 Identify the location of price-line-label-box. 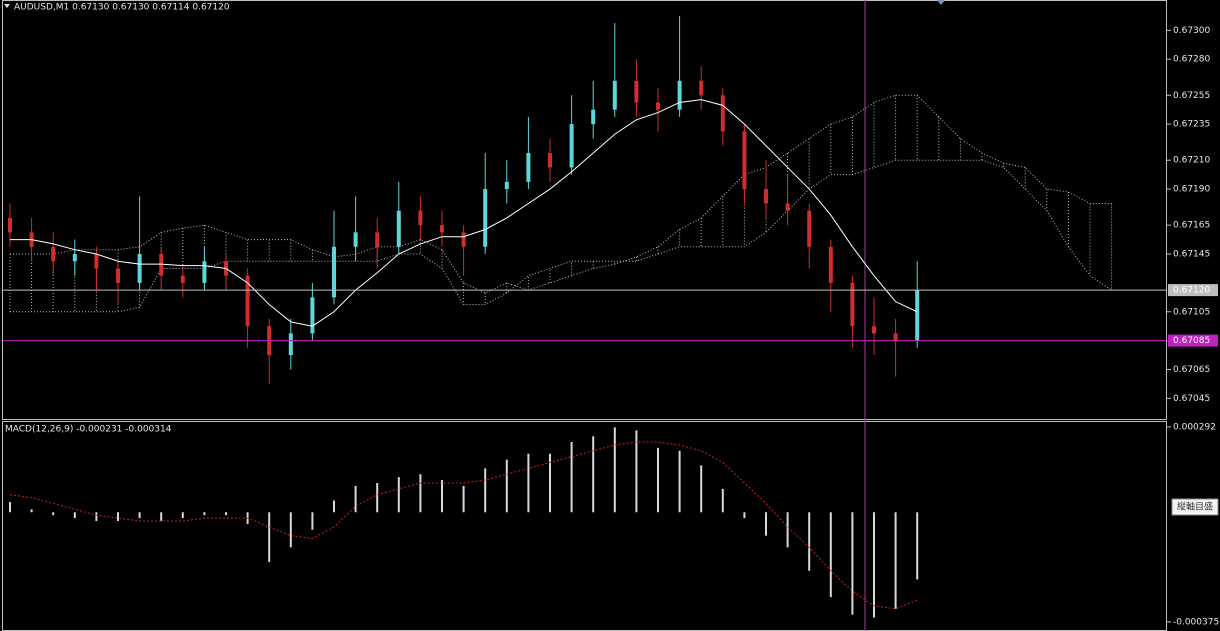
(1193, 290).